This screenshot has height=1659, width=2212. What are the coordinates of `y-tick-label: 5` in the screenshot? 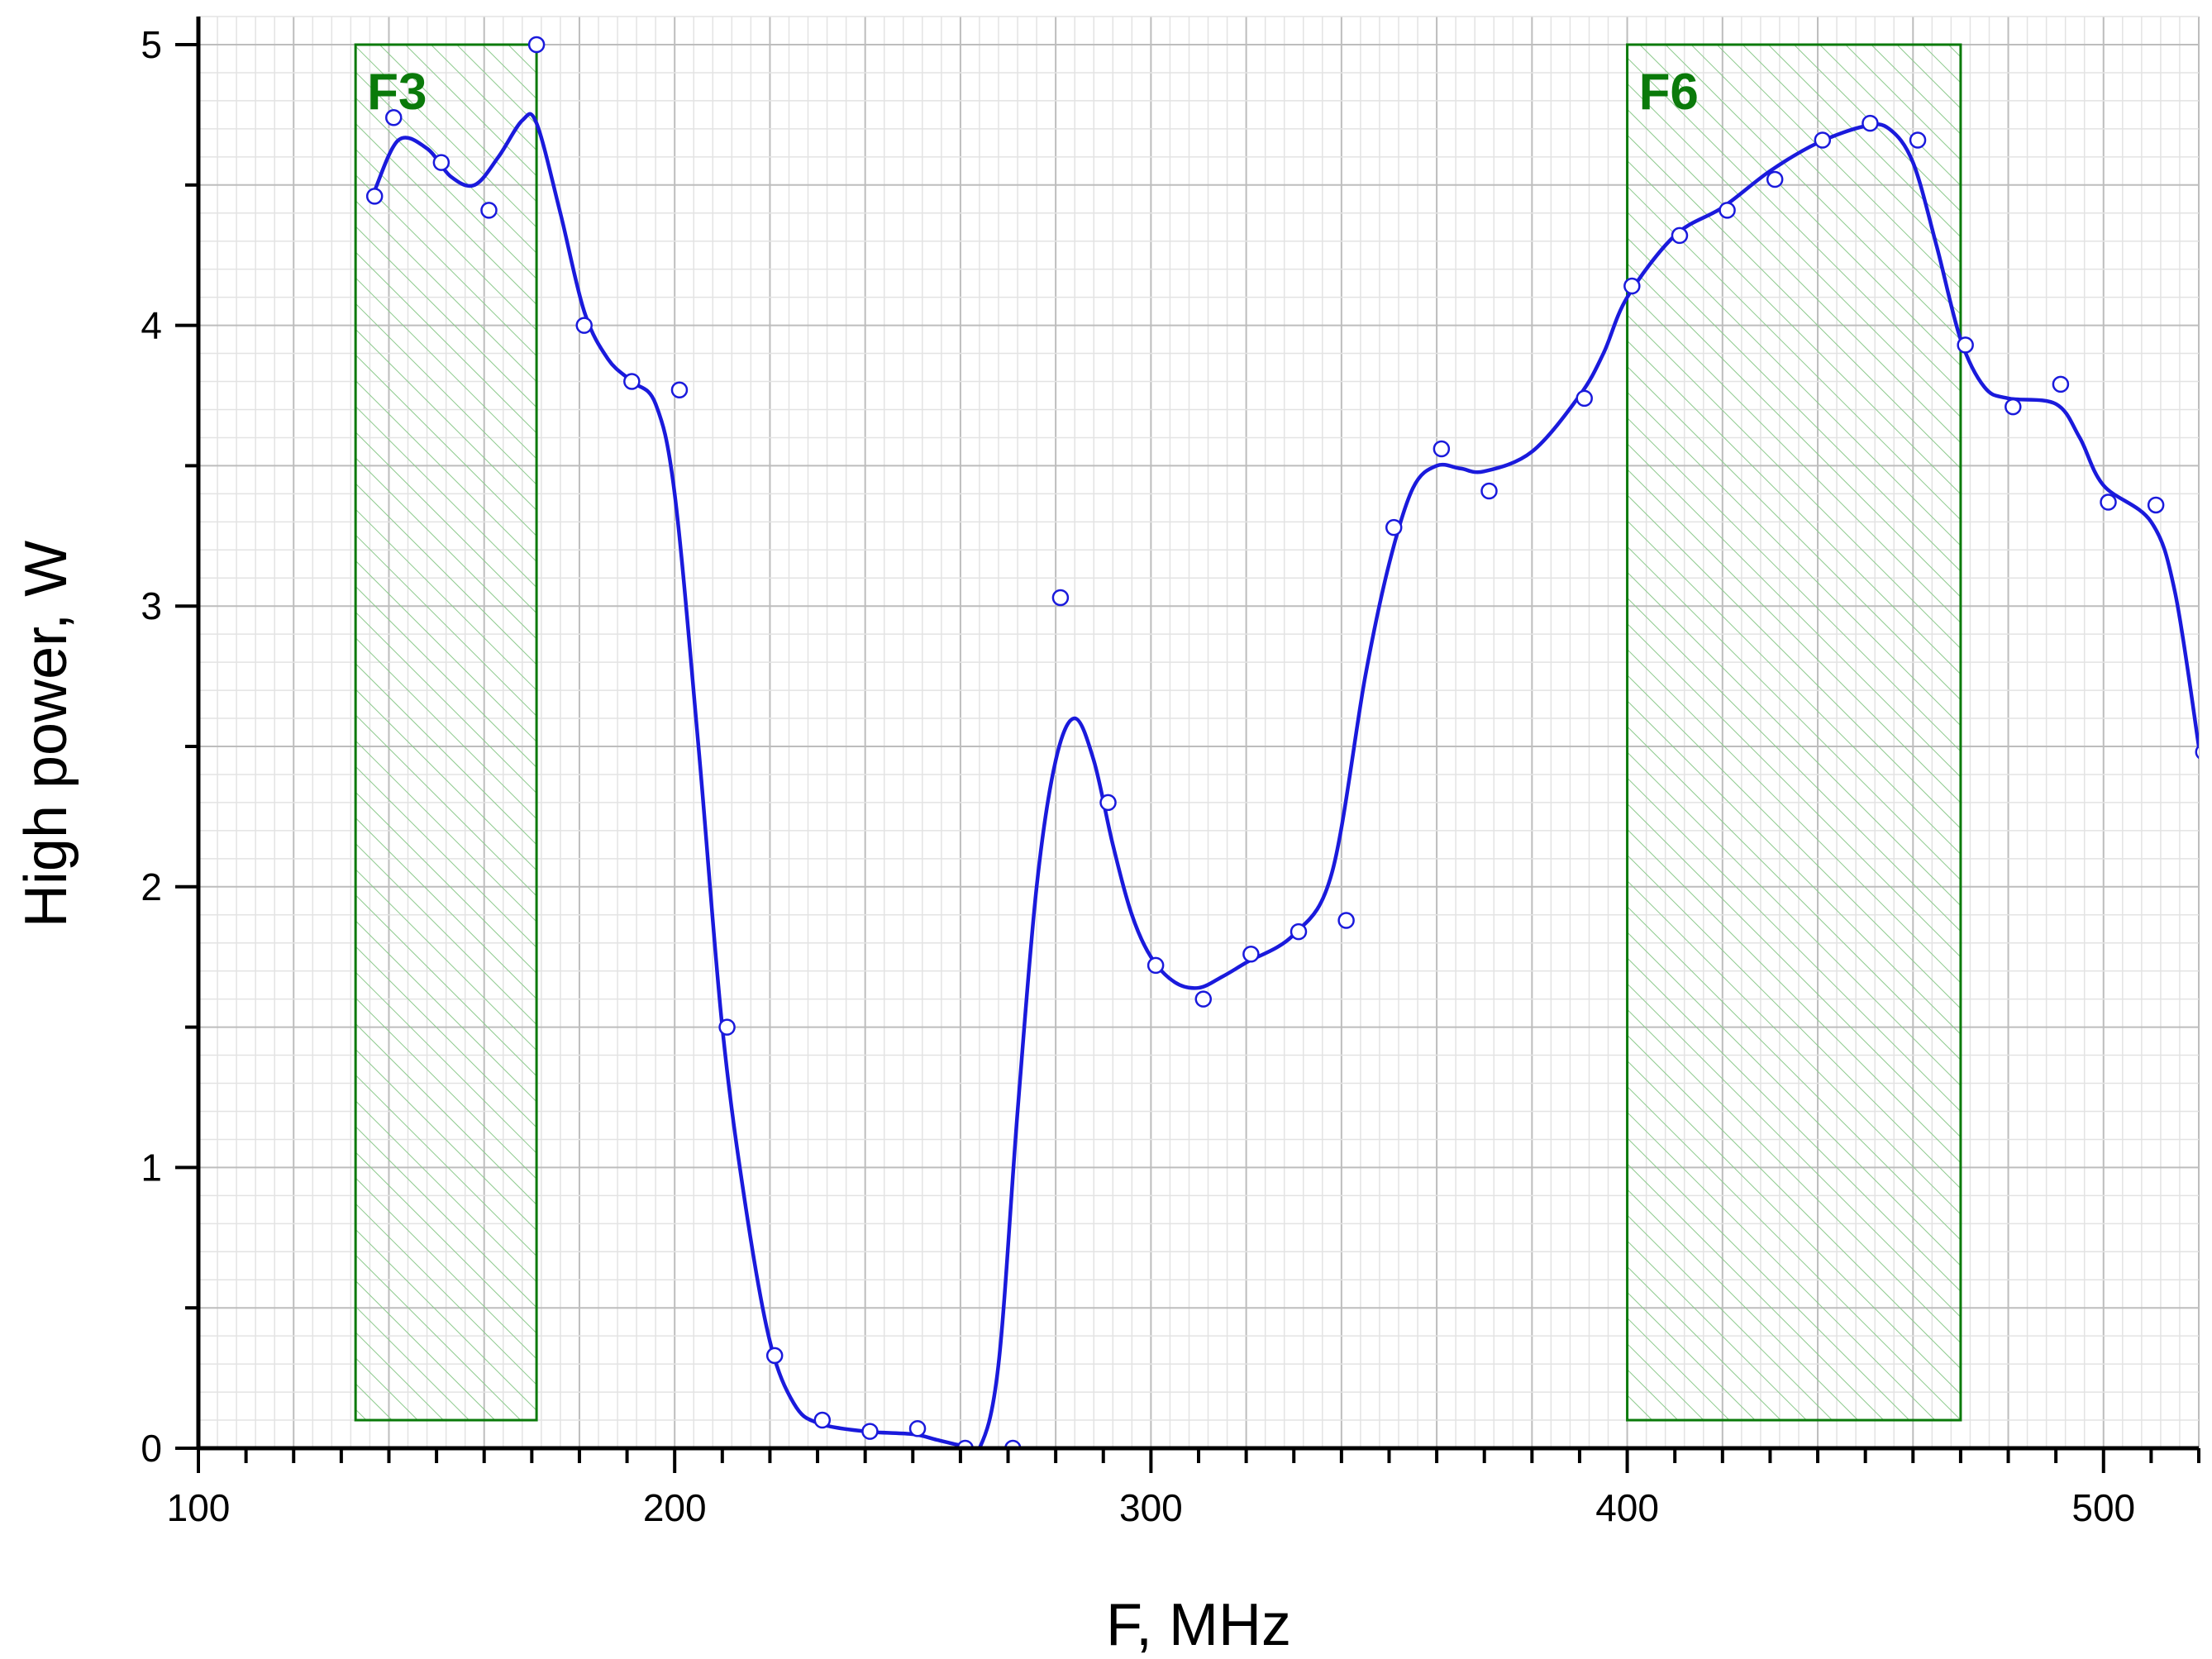 It's located at (151, 44).